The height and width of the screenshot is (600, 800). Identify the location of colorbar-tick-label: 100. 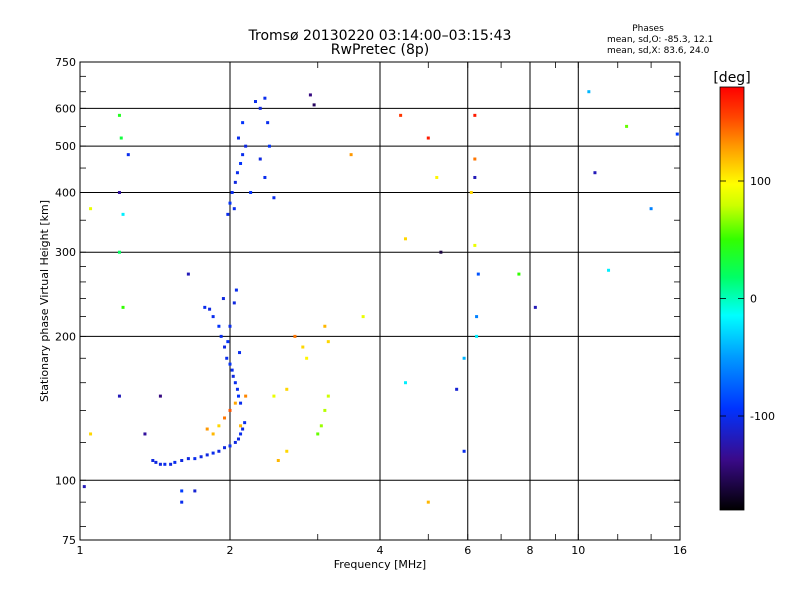
(760, 181).